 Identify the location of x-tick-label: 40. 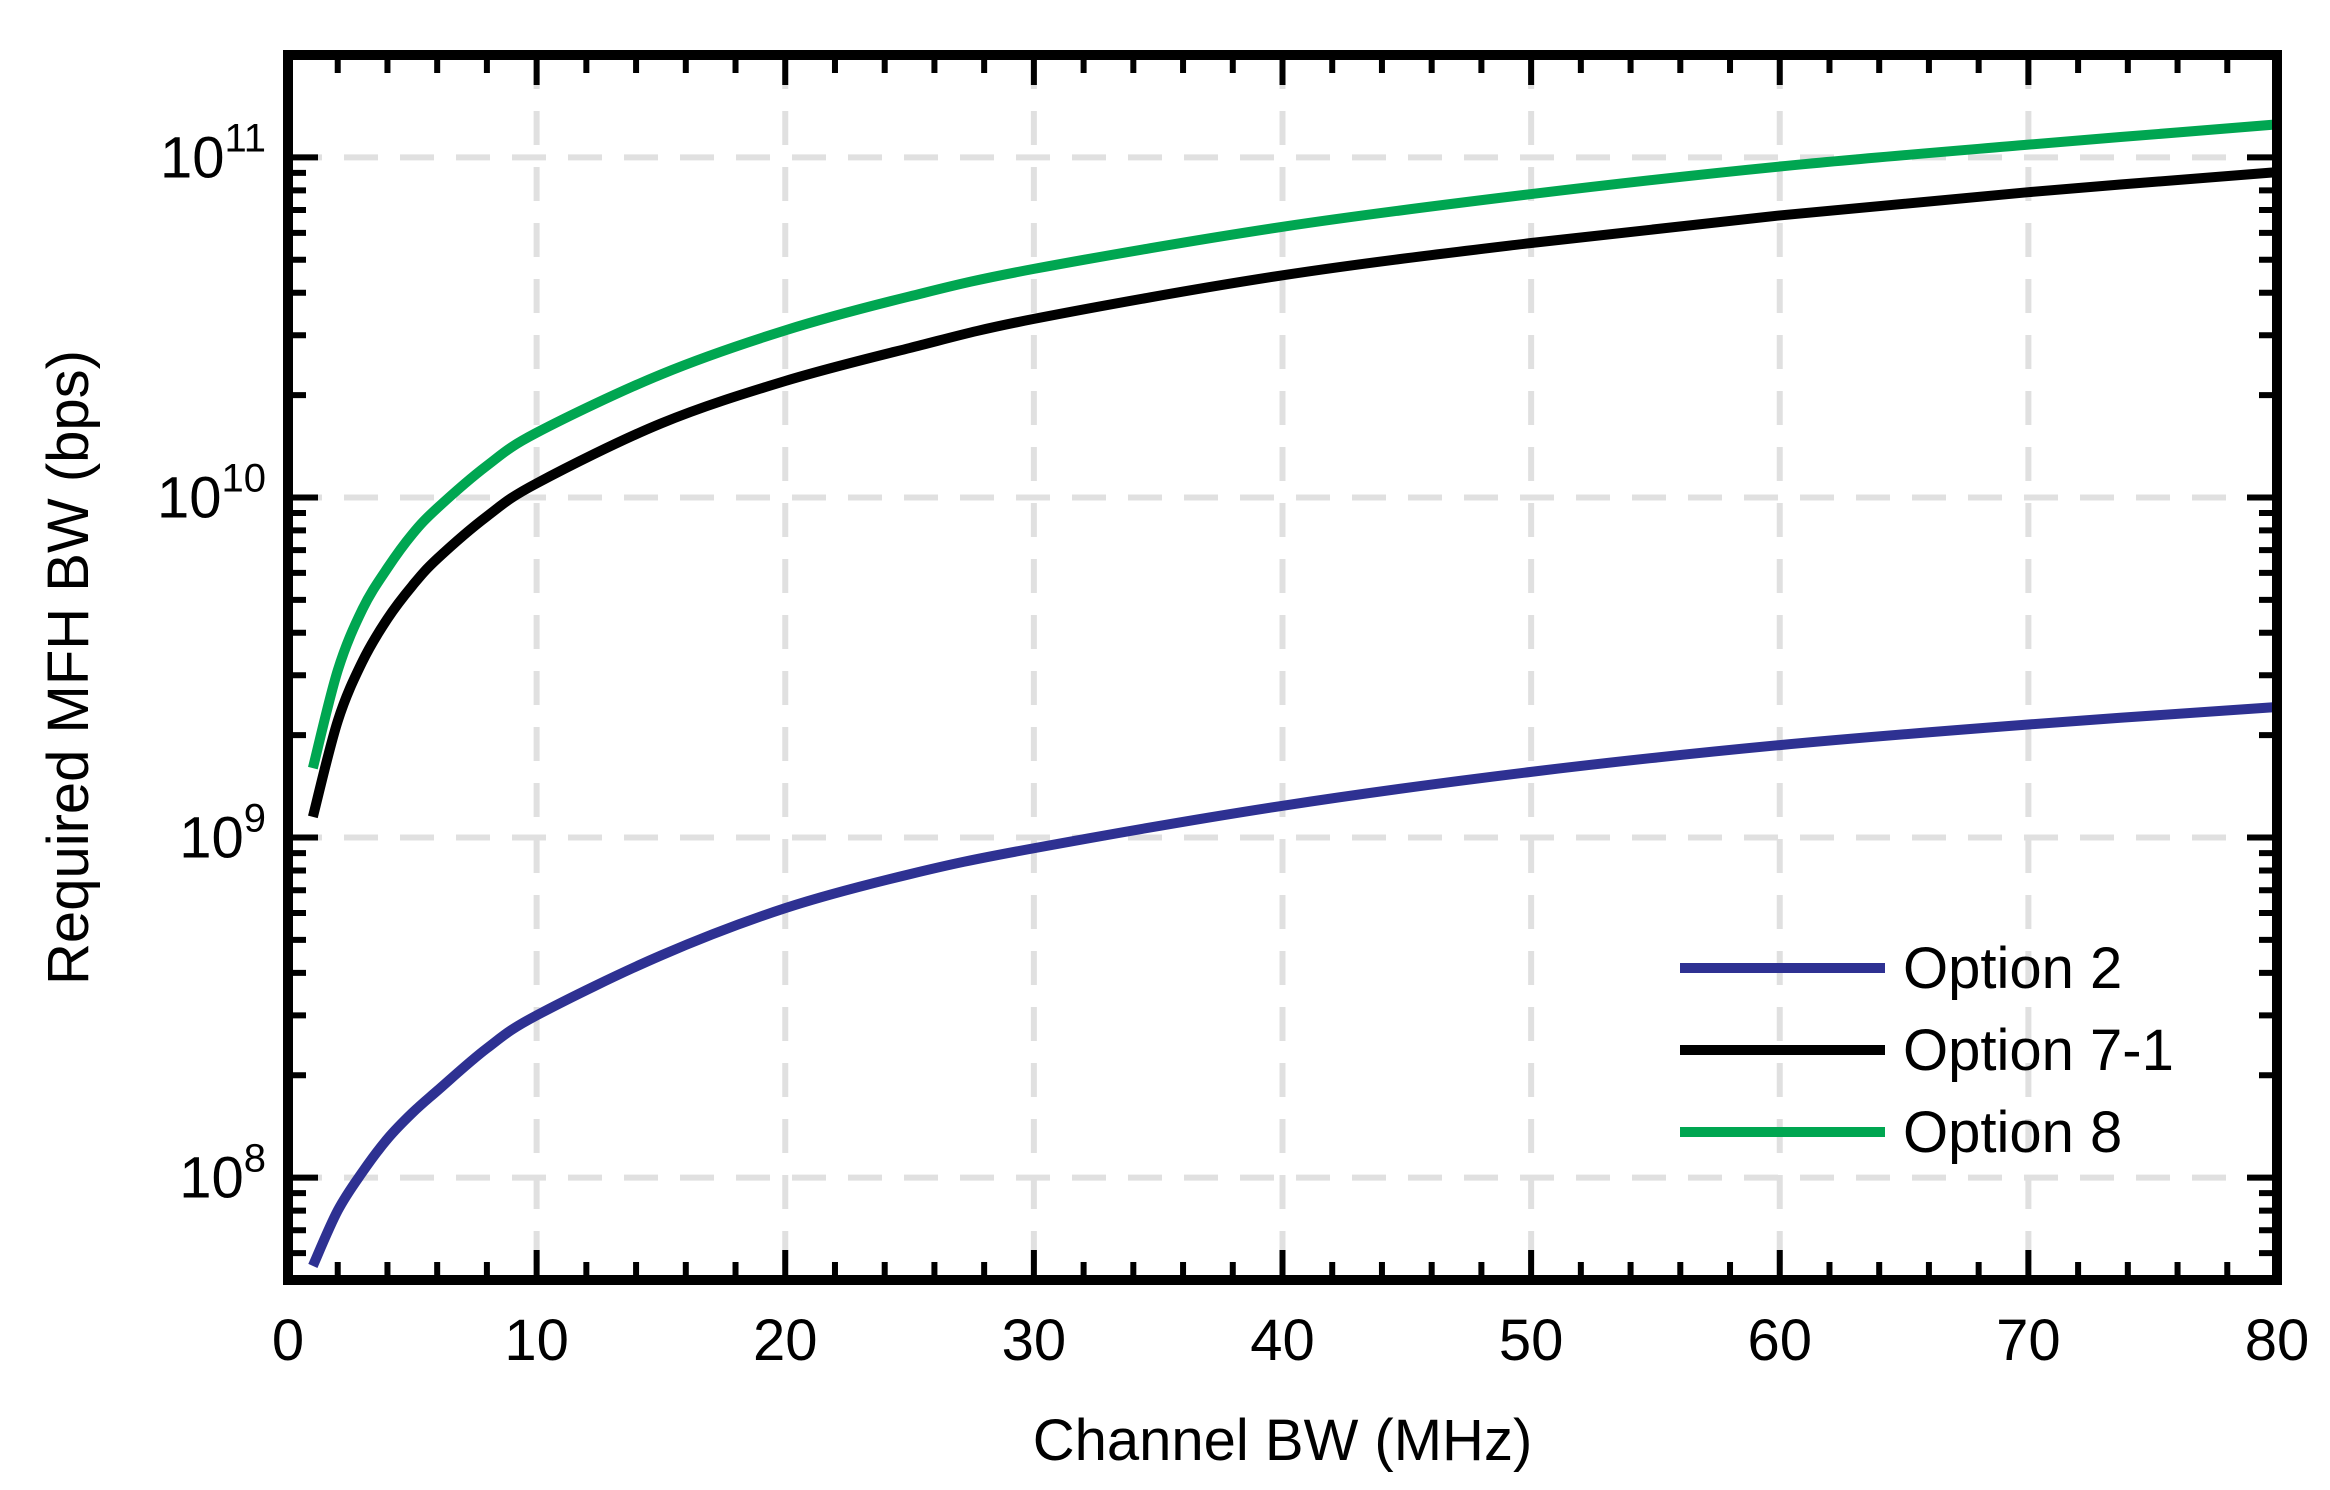
(1282, 1340).